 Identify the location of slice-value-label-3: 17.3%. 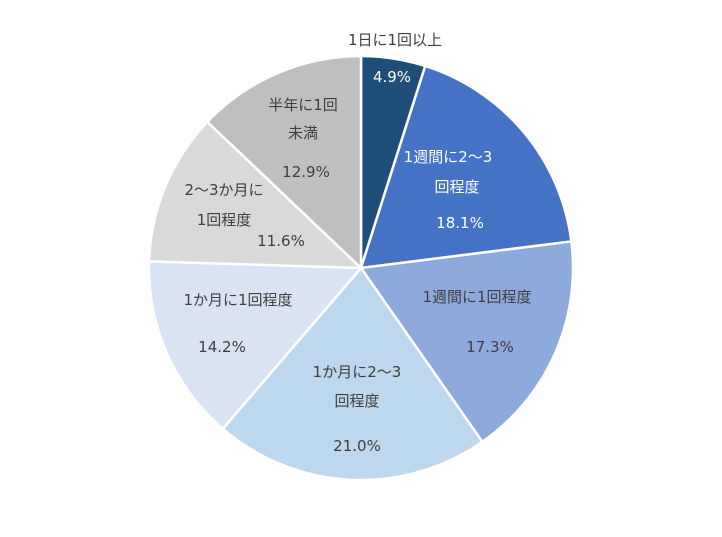
(490, 347).